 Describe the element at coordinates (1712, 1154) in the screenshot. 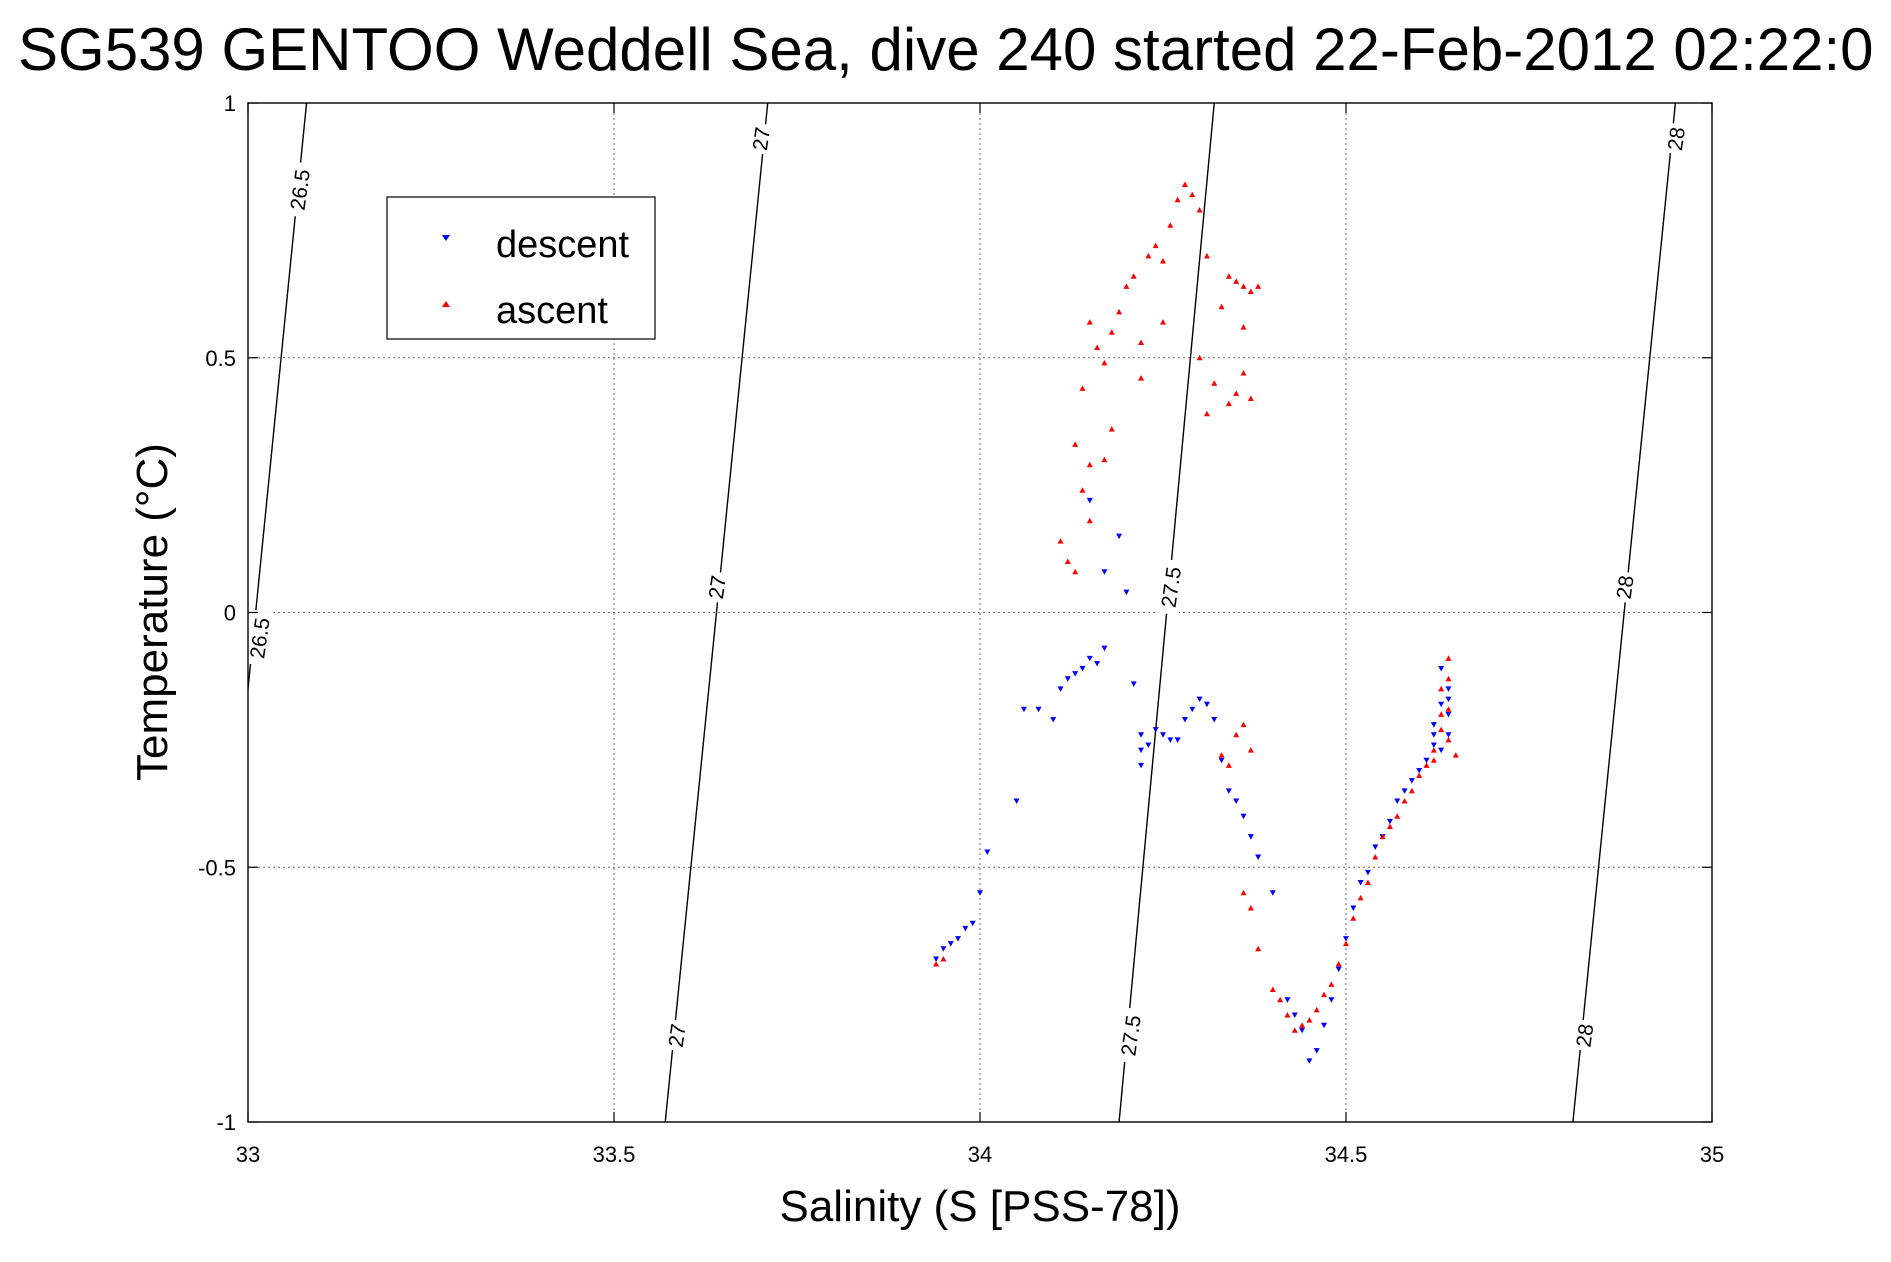

I see `x-tick-label: 35` at that location.